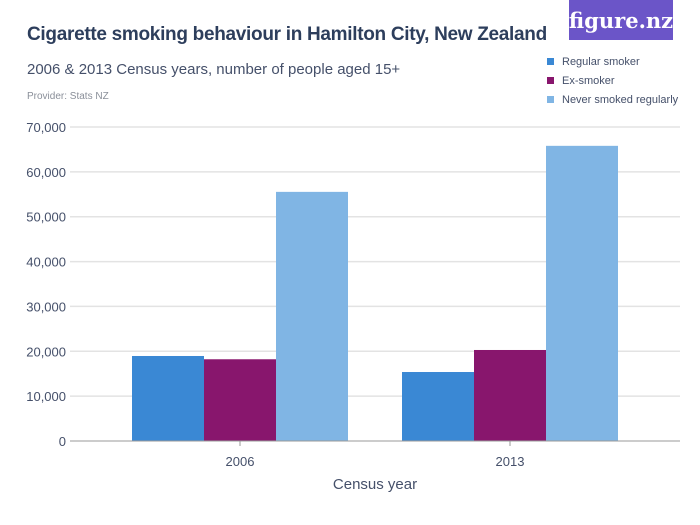 This screenshot has height=525, width=700. I want to click on y-tick-label: 0, so click(62, 441).